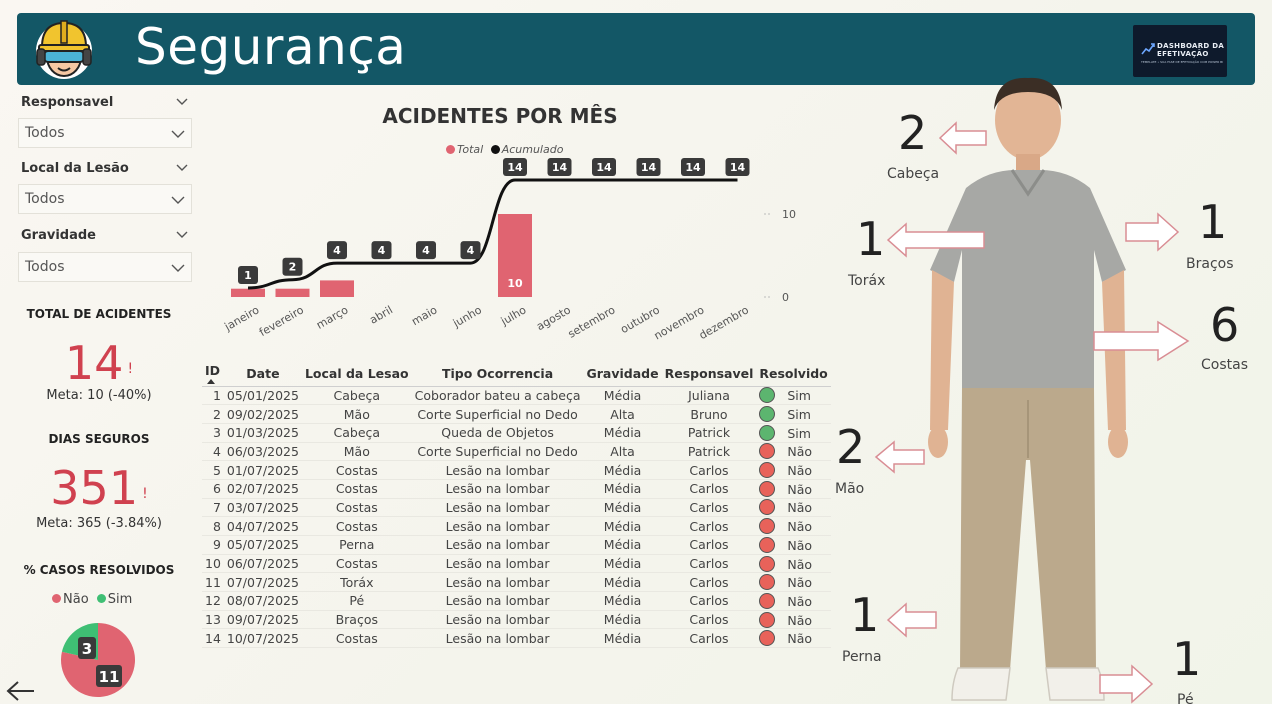 This screenshot has width=1272, height=704. What do you see at coordinates (262, 489) in the screenshot?
I see `table-cell: 02/07/2025` at bounding box center [262, 489].